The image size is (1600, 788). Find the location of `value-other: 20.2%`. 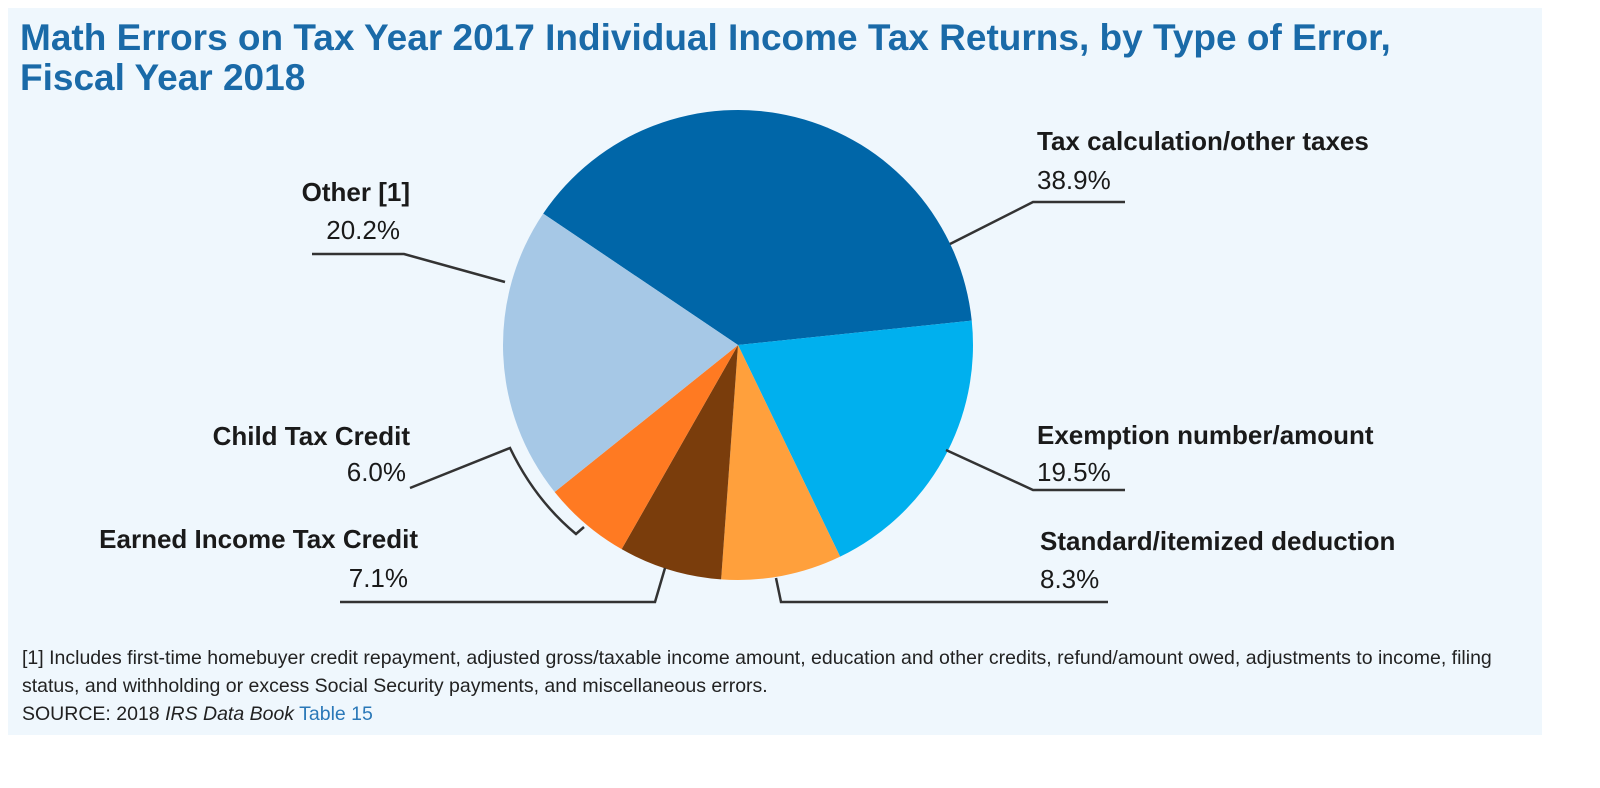

value-other: 20.2% is located at coordinates (363, 230).